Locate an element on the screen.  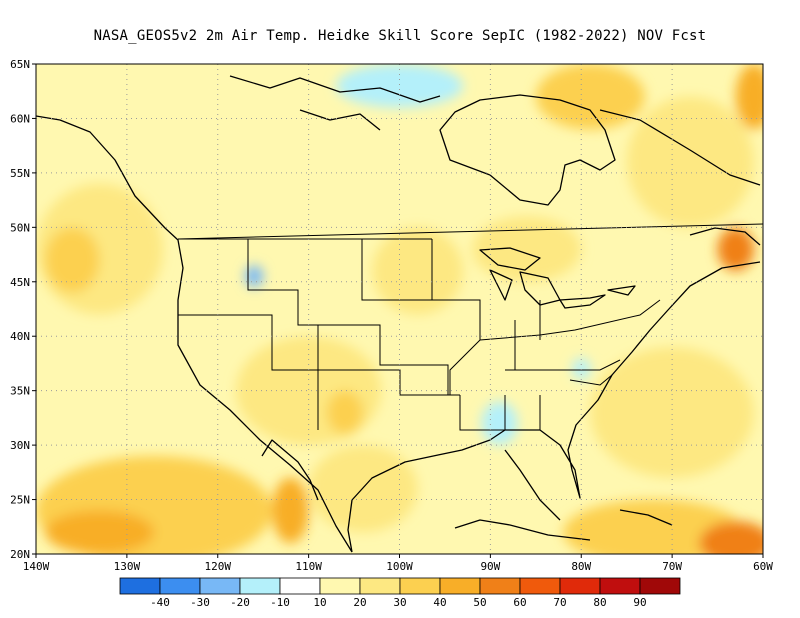
longitude-tick-label: 90W is located at coordinates (490, 566).